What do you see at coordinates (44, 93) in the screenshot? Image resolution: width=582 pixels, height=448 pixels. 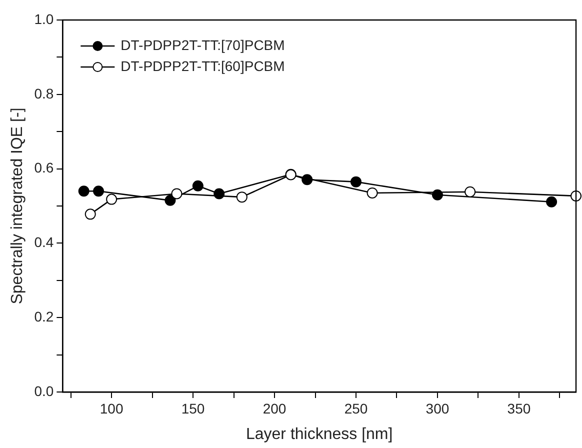 I see `y-tick-label: 0.8` at bounding box center [44, 93].